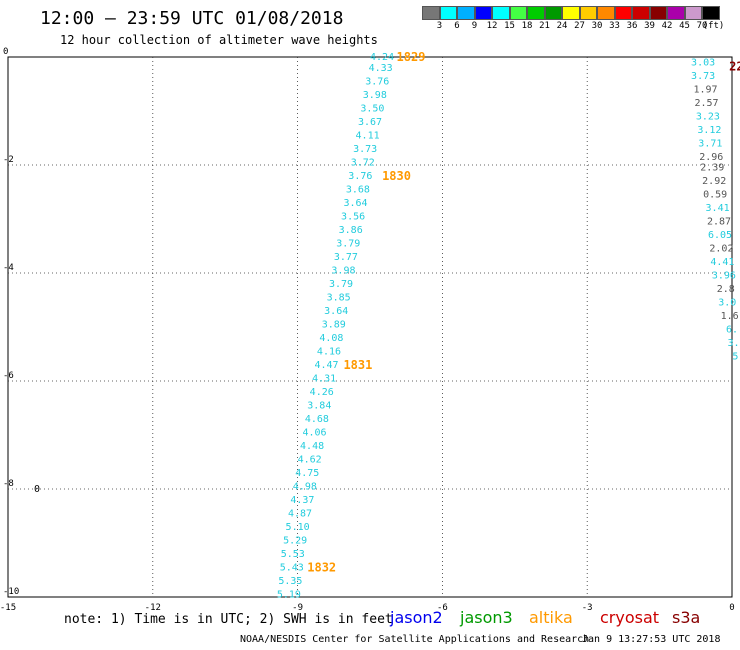  What do you see at coordinates (339, 297) in the screenshot?
I see `wave-height-value: 3.85` at bounding box center [339, 297].